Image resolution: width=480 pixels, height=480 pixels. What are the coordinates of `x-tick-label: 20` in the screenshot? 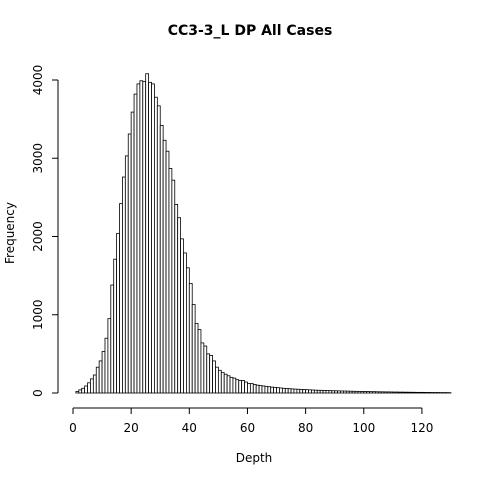 It's located at (131, 428).